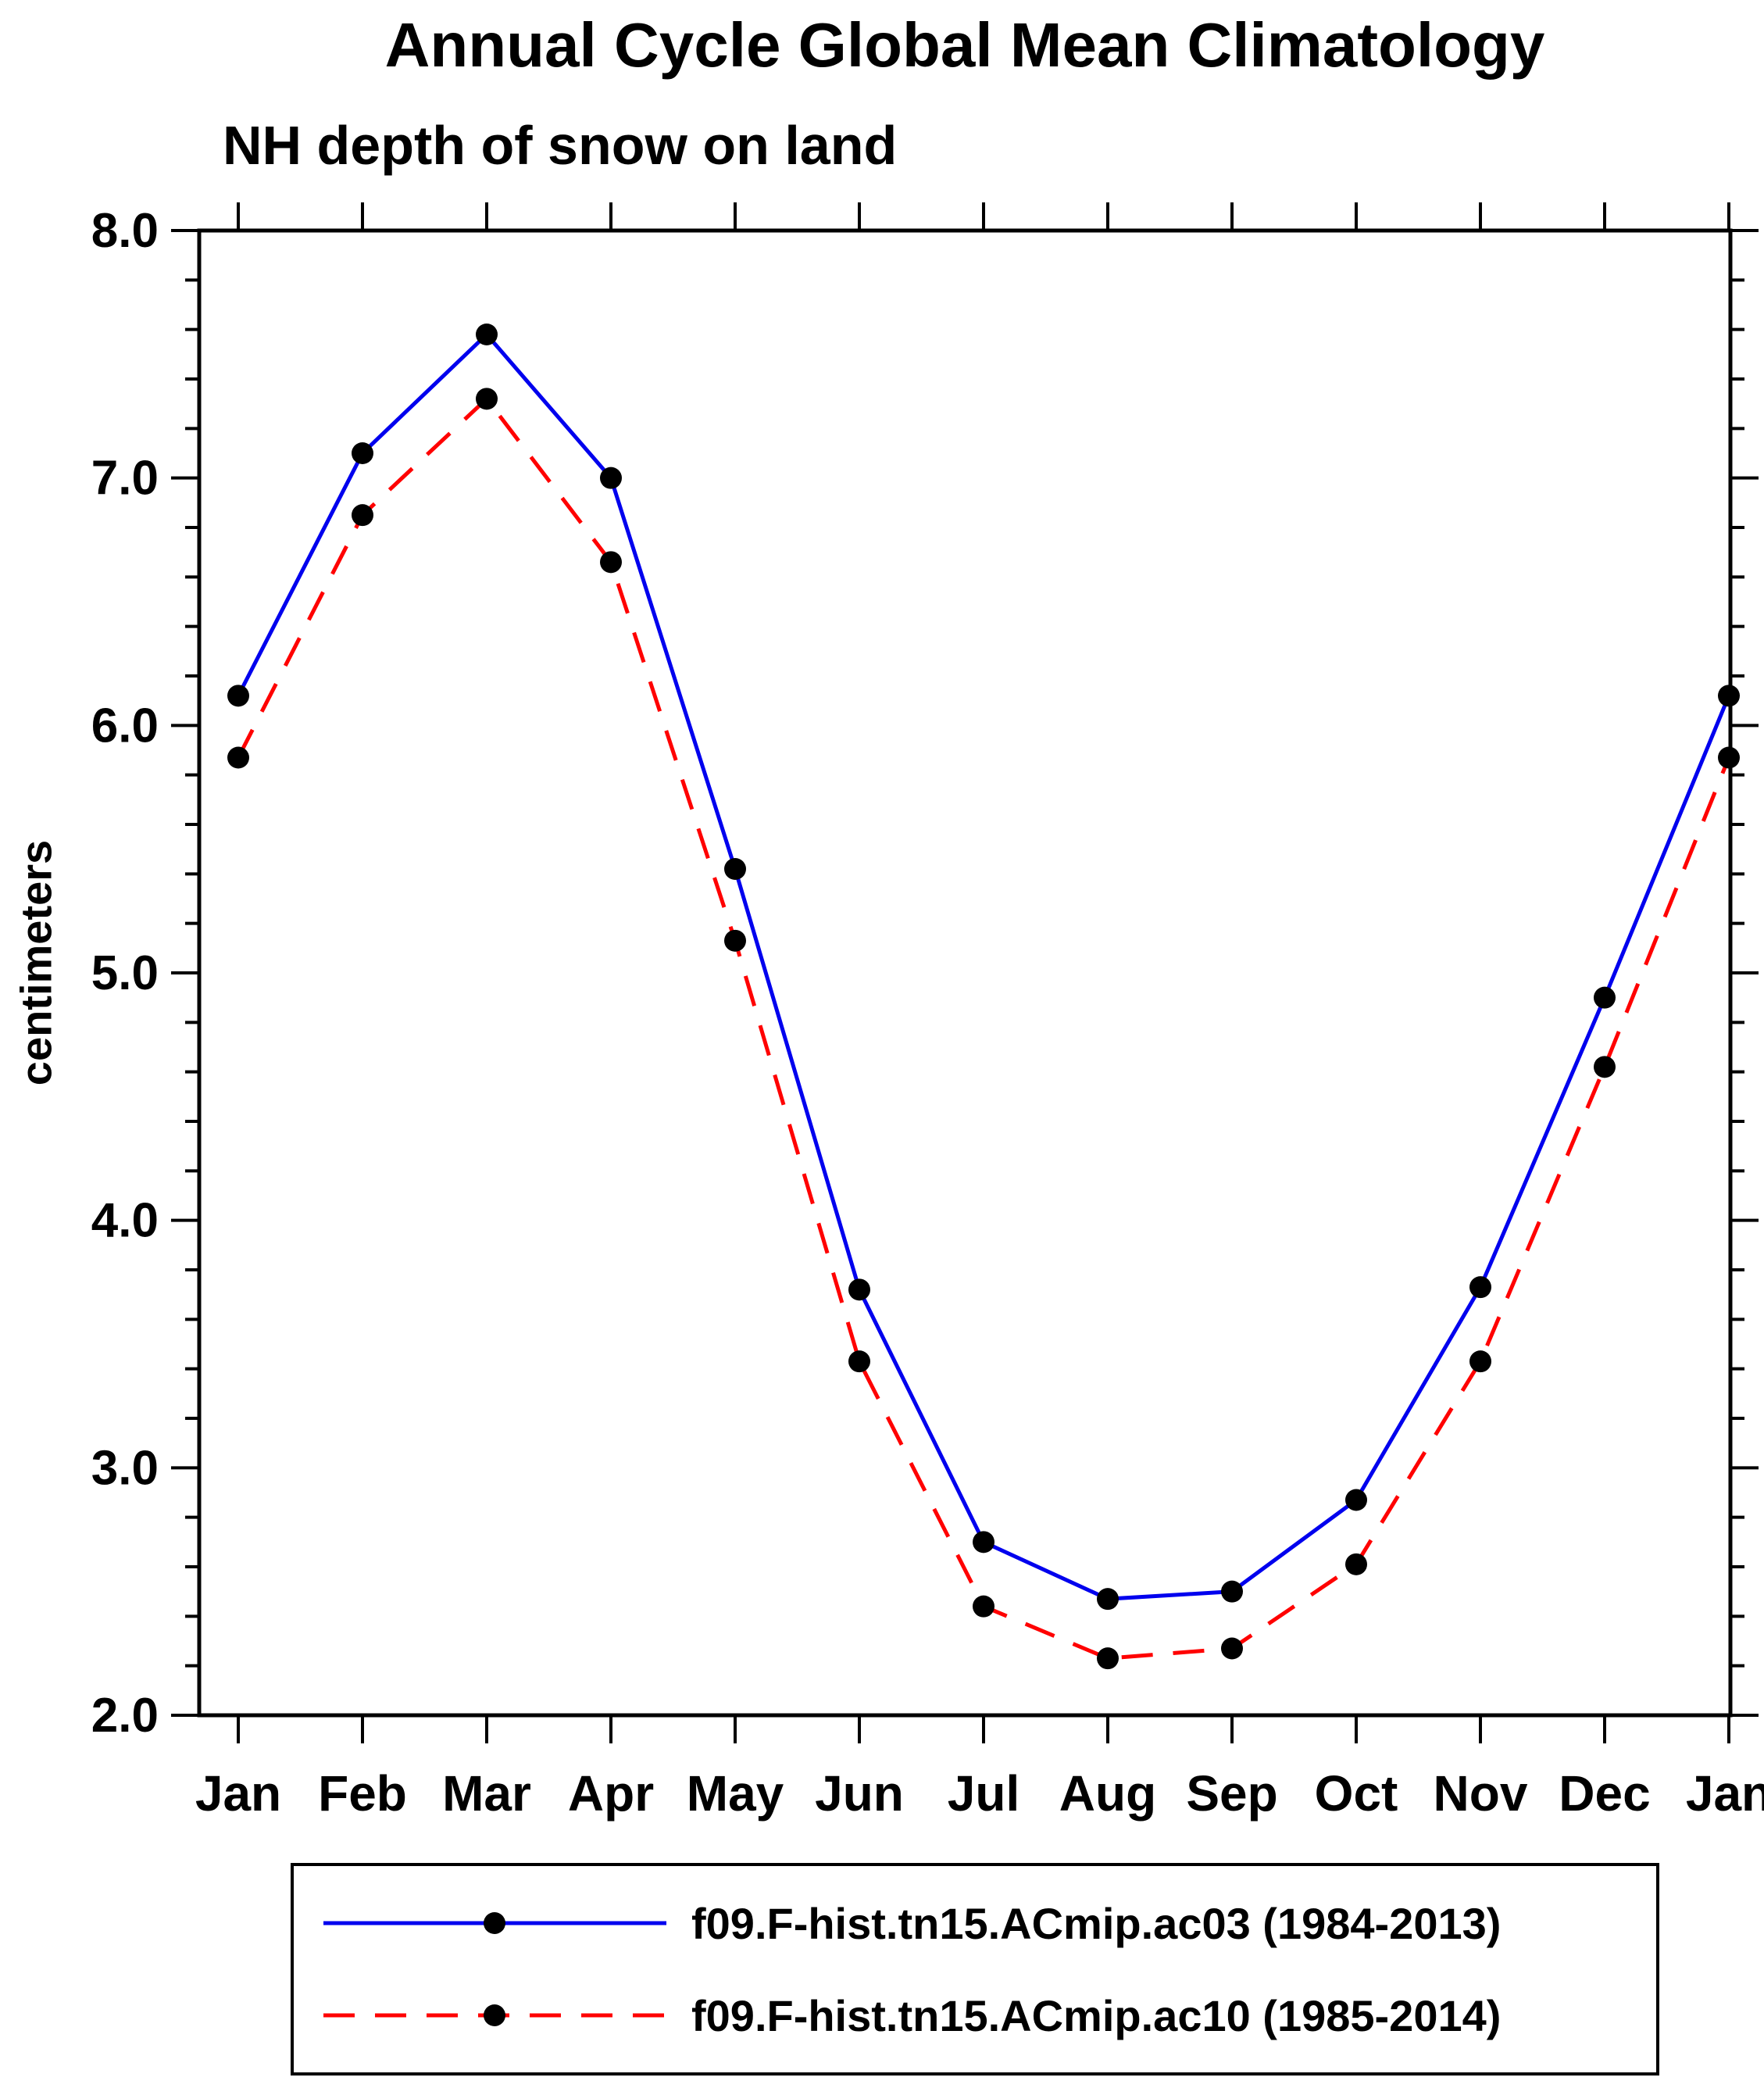  What do you see at coordinates (860, 1793) in the screenshot?
I see `x-tick-label: Jun` at bounding box center [860, 1793].